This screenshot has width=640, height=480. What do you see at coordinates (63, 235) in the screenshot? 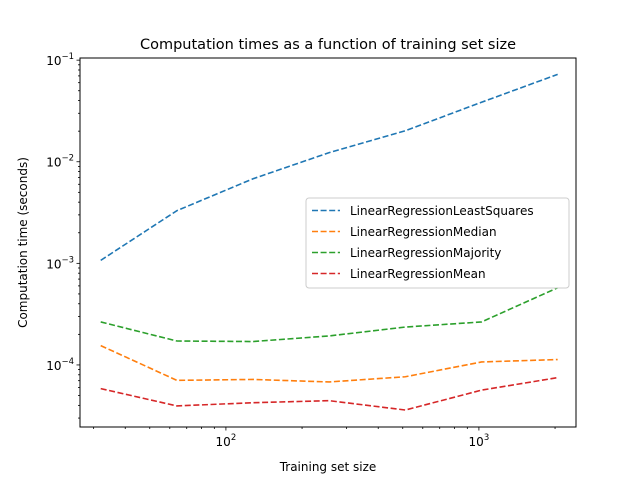
I see `y-axis-ticks: 10−410−310−210−1` at bounding box center [63, 235].